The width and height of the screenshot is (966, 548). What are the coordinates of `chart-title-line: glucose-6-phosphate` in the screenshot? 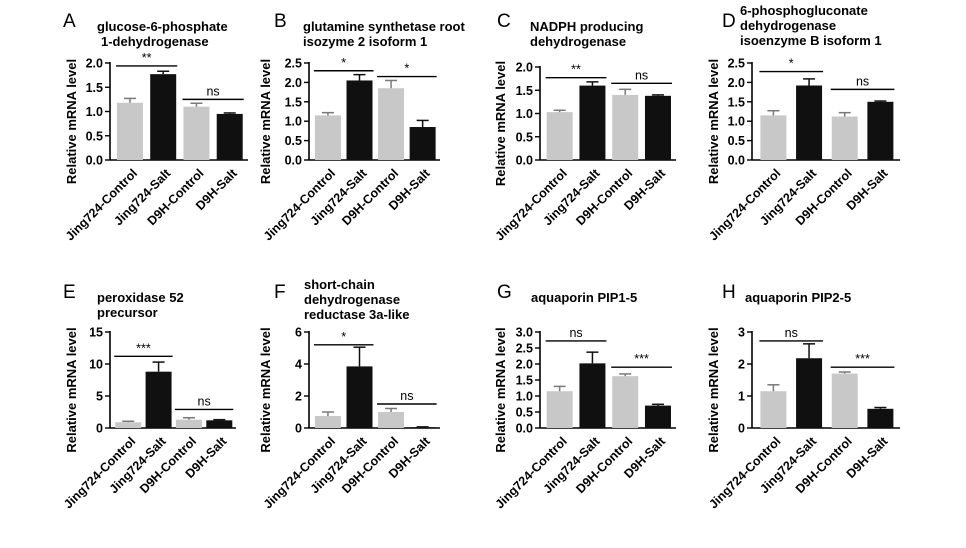 It's located at (162, 26).